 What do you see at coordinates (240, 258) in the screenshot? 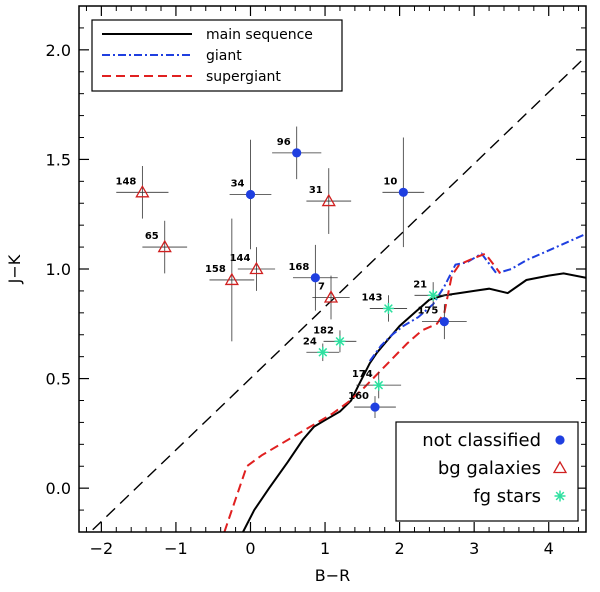
I see `point-label: 144` at bounding box center [240, 258].